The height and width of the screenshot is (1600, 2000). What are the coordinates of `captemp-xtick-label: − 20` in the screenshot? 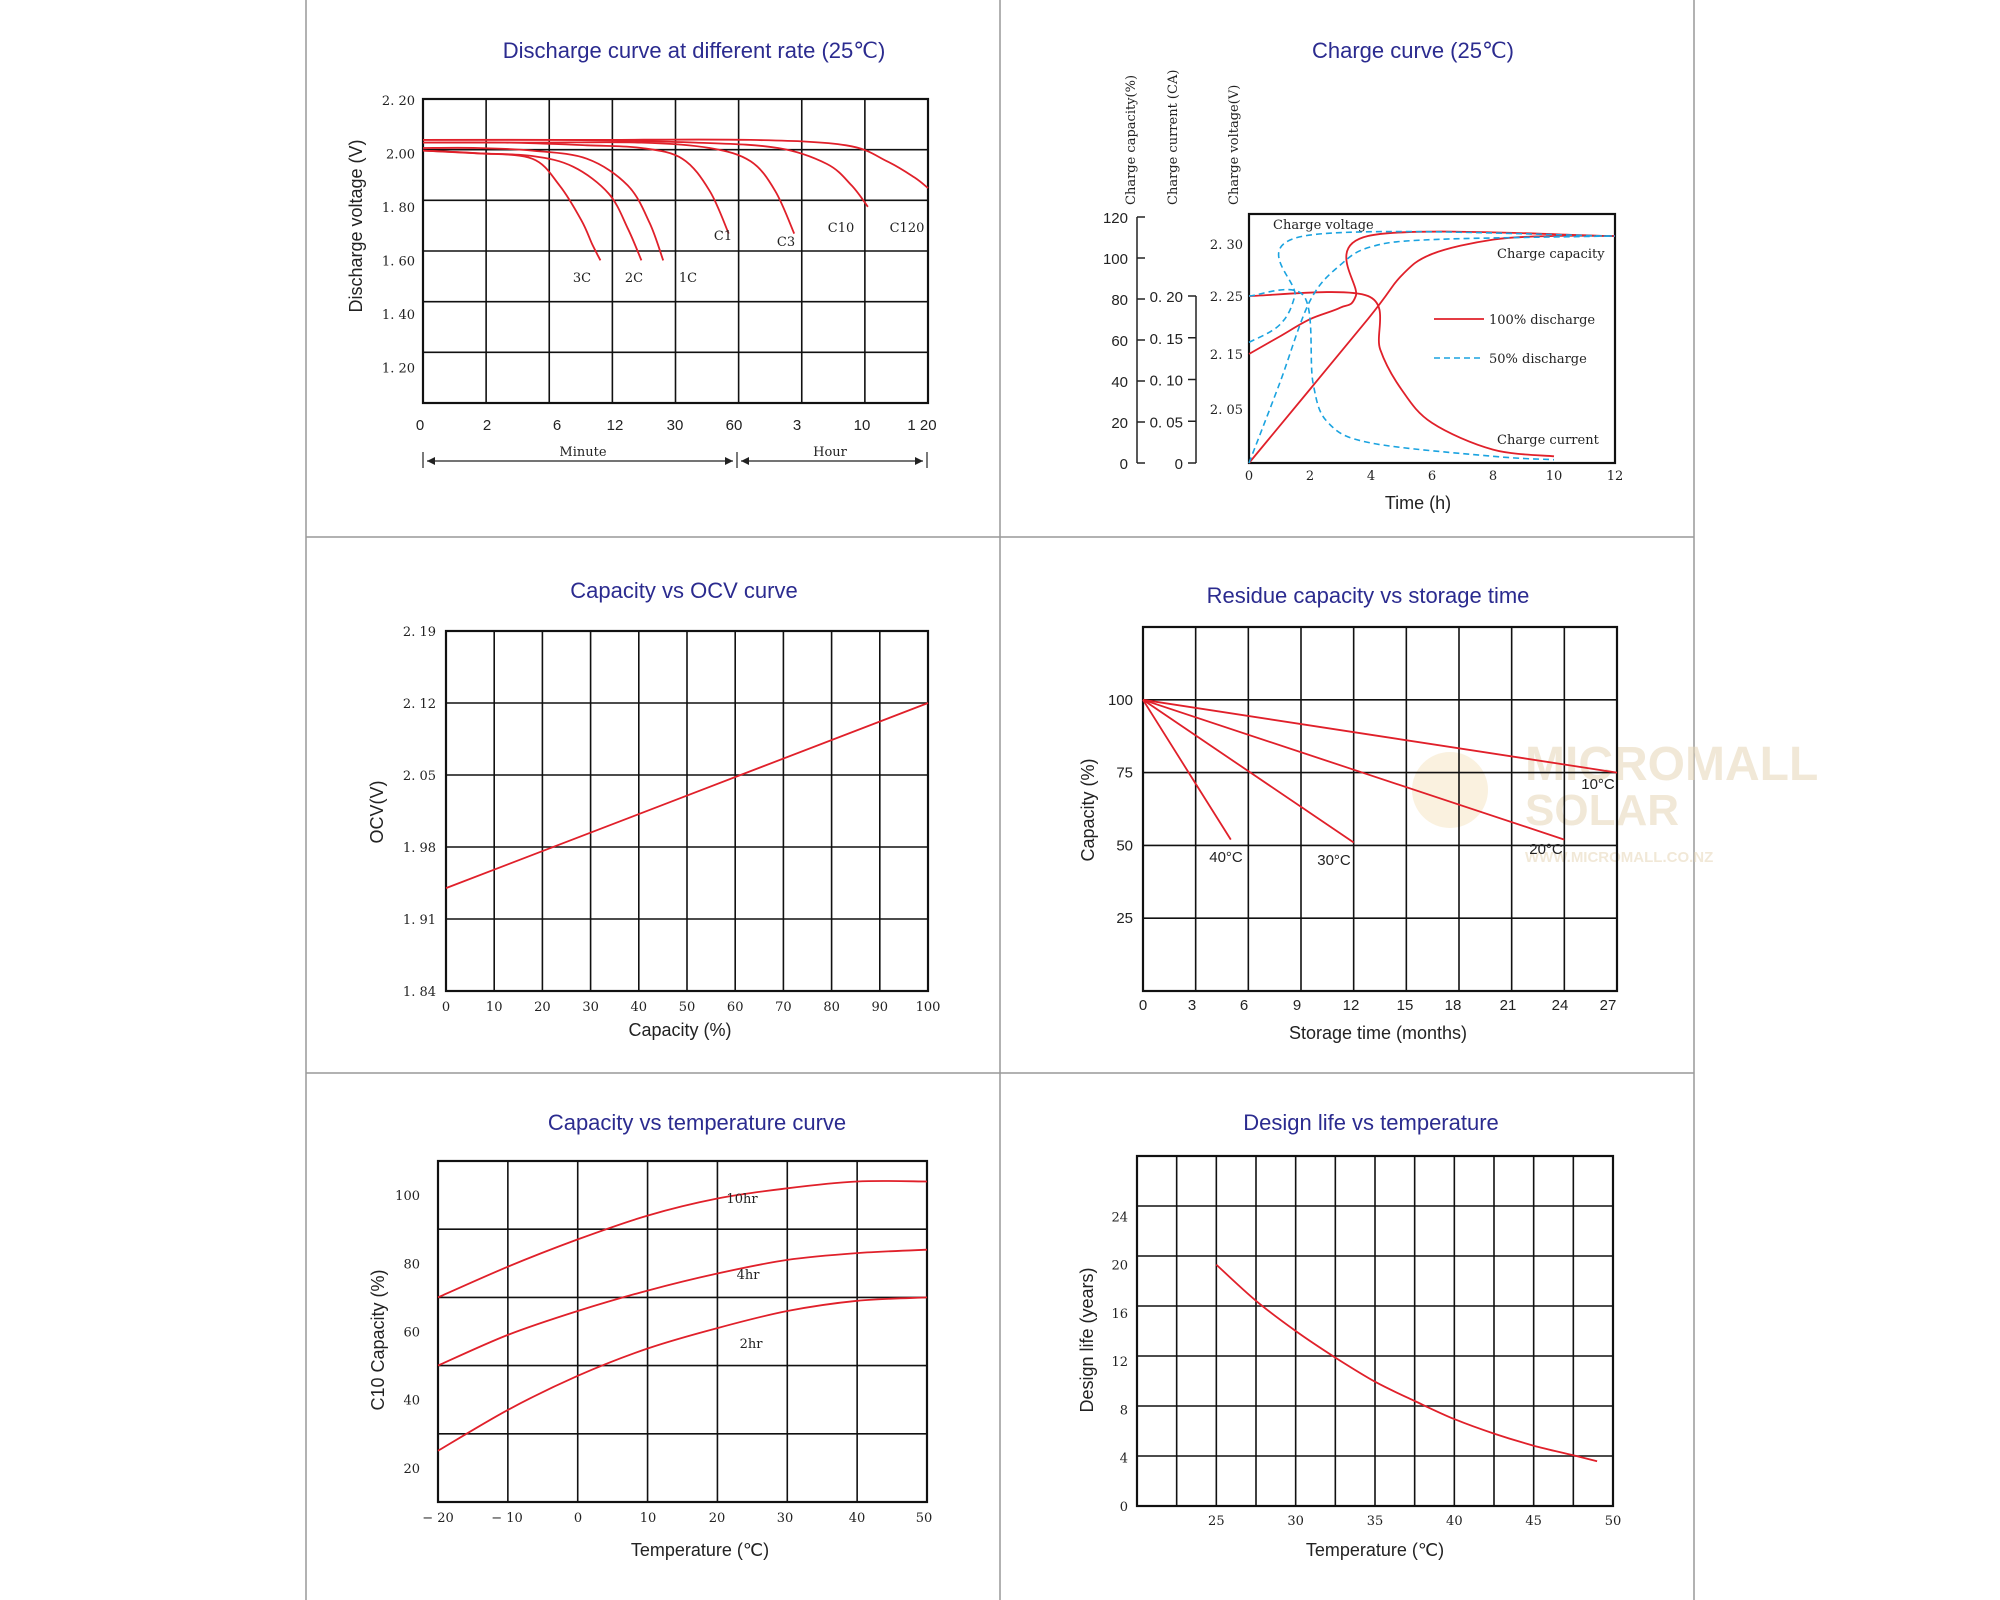 It's located at (438, 1518).